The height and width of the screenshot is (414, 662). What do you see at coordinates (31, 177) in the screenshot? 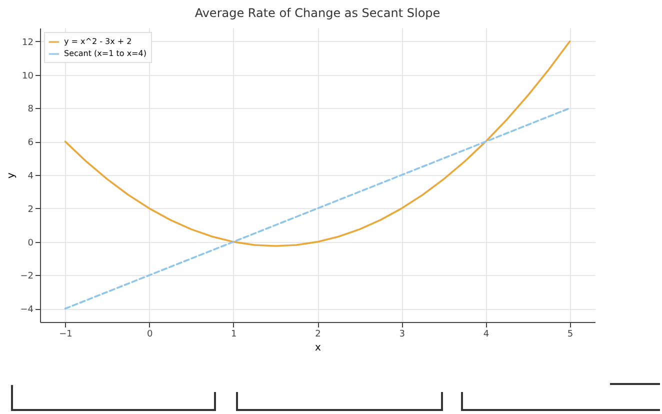
I see `y-tick-label: 4` at bounding box center [31, 177].